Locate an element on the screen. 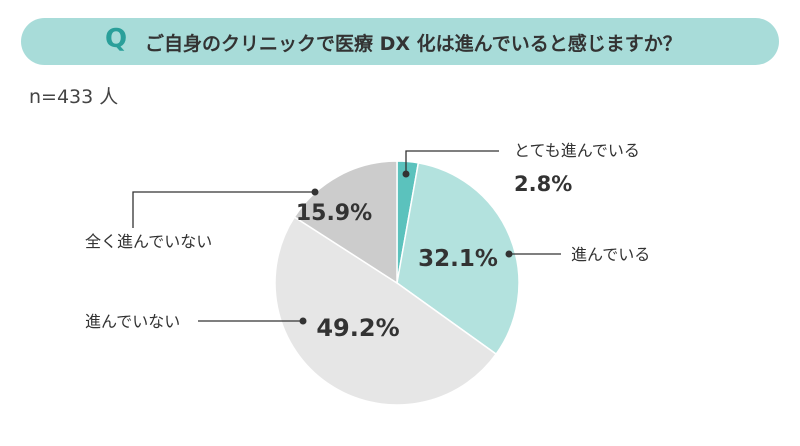  sample-size: n=433 人 is located at coordinates (74, 97).